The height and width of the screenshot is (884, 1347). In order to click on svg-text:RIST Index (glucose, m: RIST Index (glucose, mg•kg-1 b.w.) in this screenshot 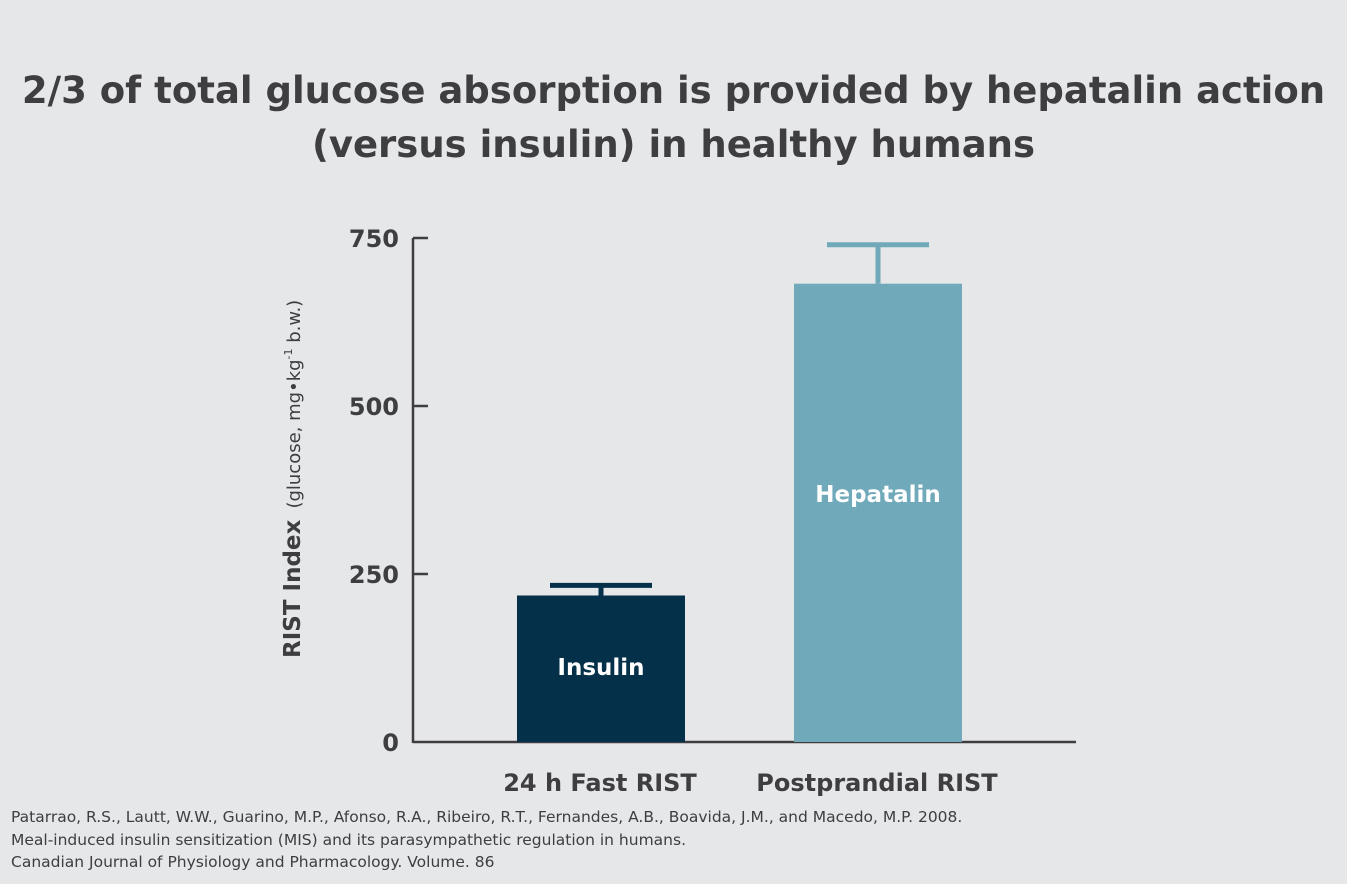, I will do `click(293, 479)`.